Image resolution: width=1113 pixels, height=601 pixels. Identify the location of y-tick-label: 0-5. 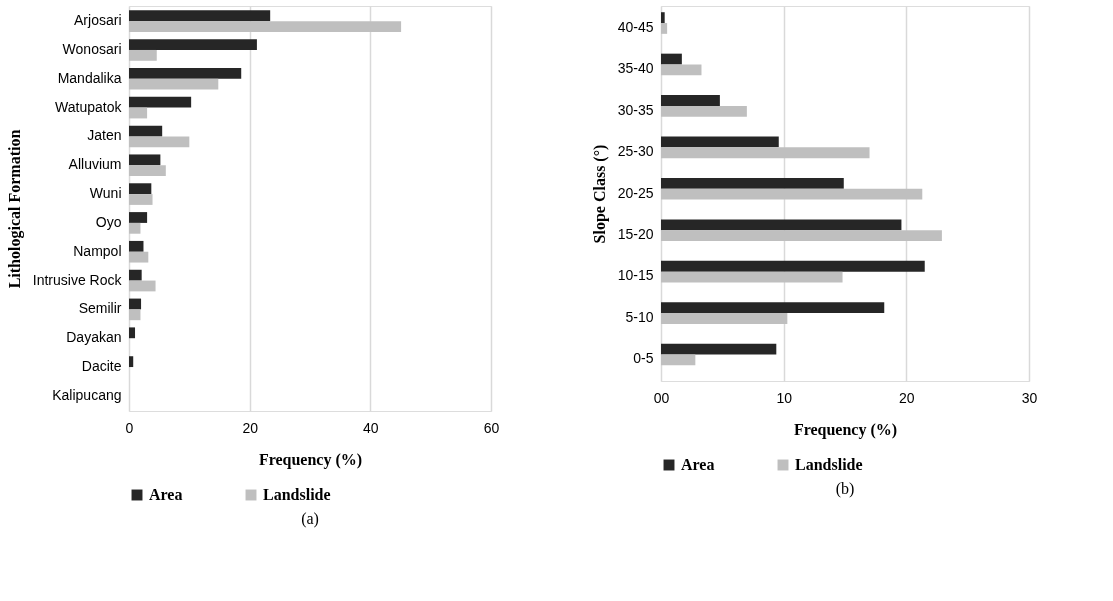
(643, 358).